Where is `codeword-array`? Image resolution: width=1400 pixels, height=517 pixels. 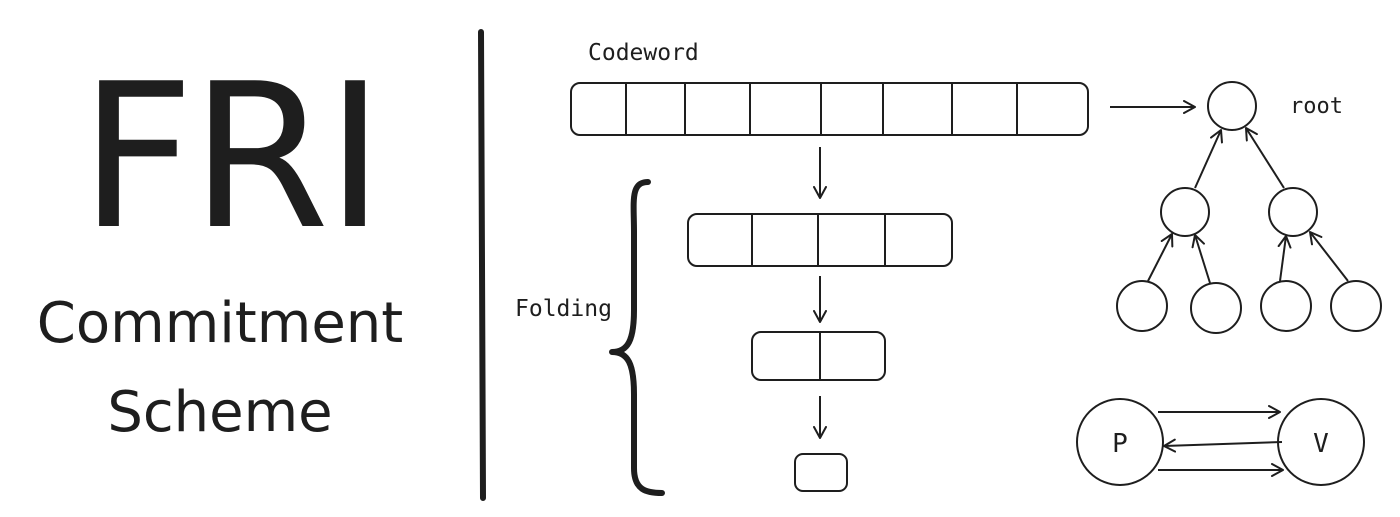 codeword-array is located at coordinates (829, 109).